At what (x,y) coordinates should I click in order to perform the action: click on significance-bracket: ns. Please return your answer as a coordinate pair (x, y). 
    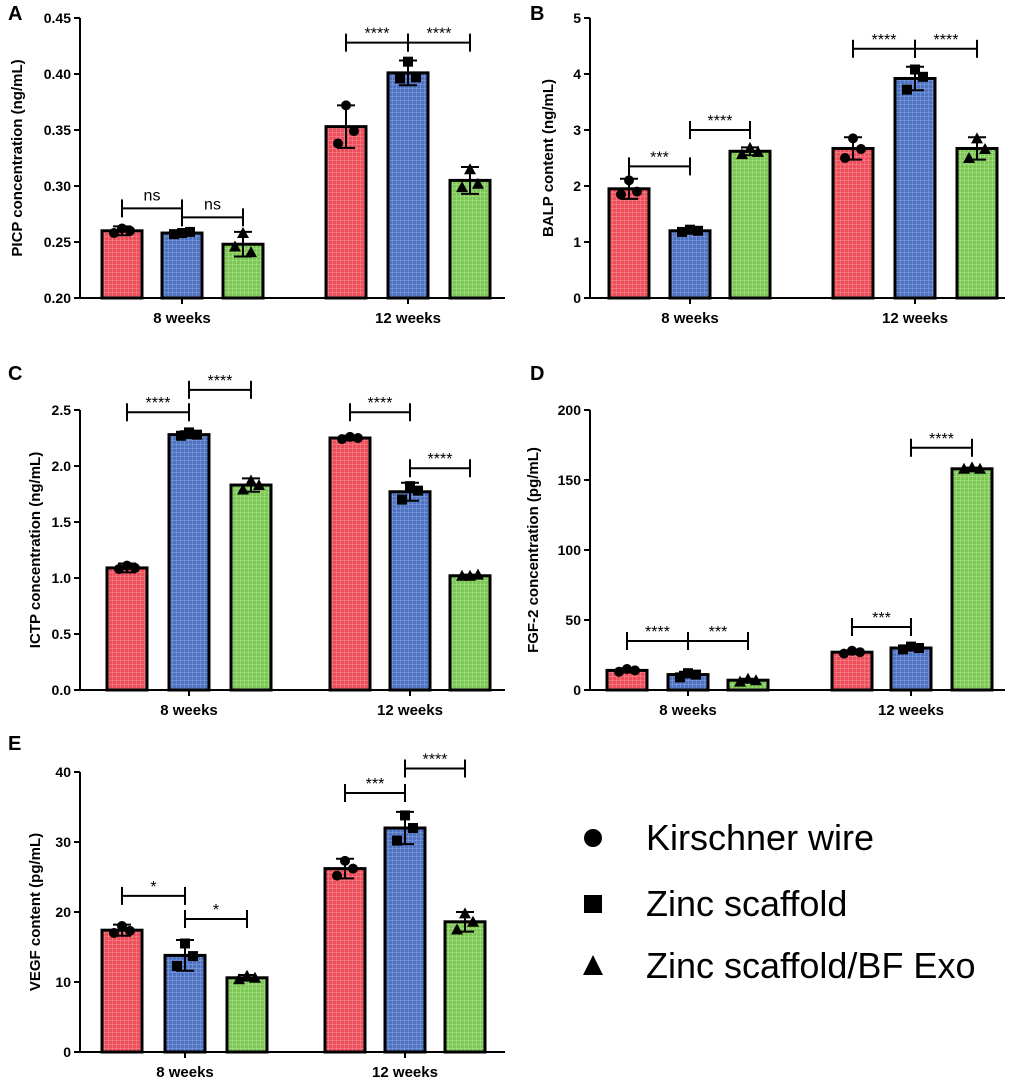
    Looking at the image, I should click on (212, 211).